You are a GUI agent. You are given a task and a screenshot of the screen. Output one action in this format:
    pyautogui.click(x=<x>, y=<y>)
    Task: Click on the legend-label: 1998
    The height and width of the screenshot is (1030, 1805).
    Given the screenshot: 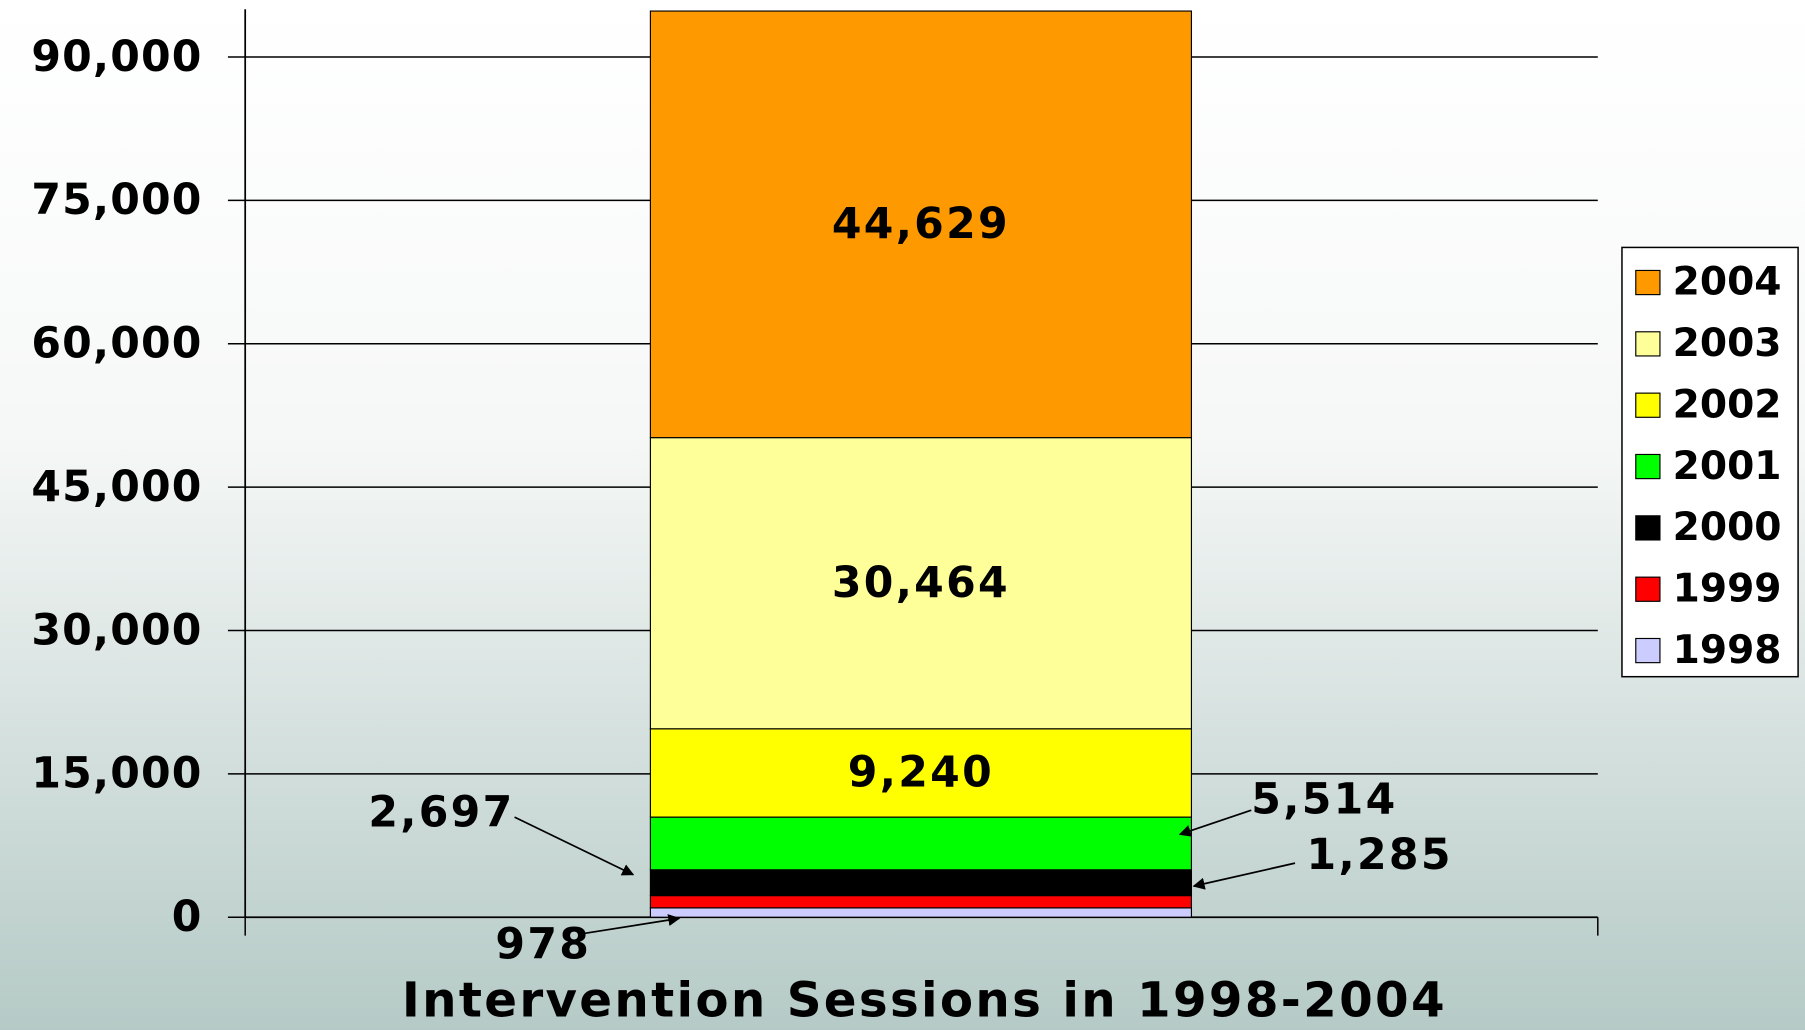 What is the action you would take?
    pyautogui.click(x=1727, y=650)
    